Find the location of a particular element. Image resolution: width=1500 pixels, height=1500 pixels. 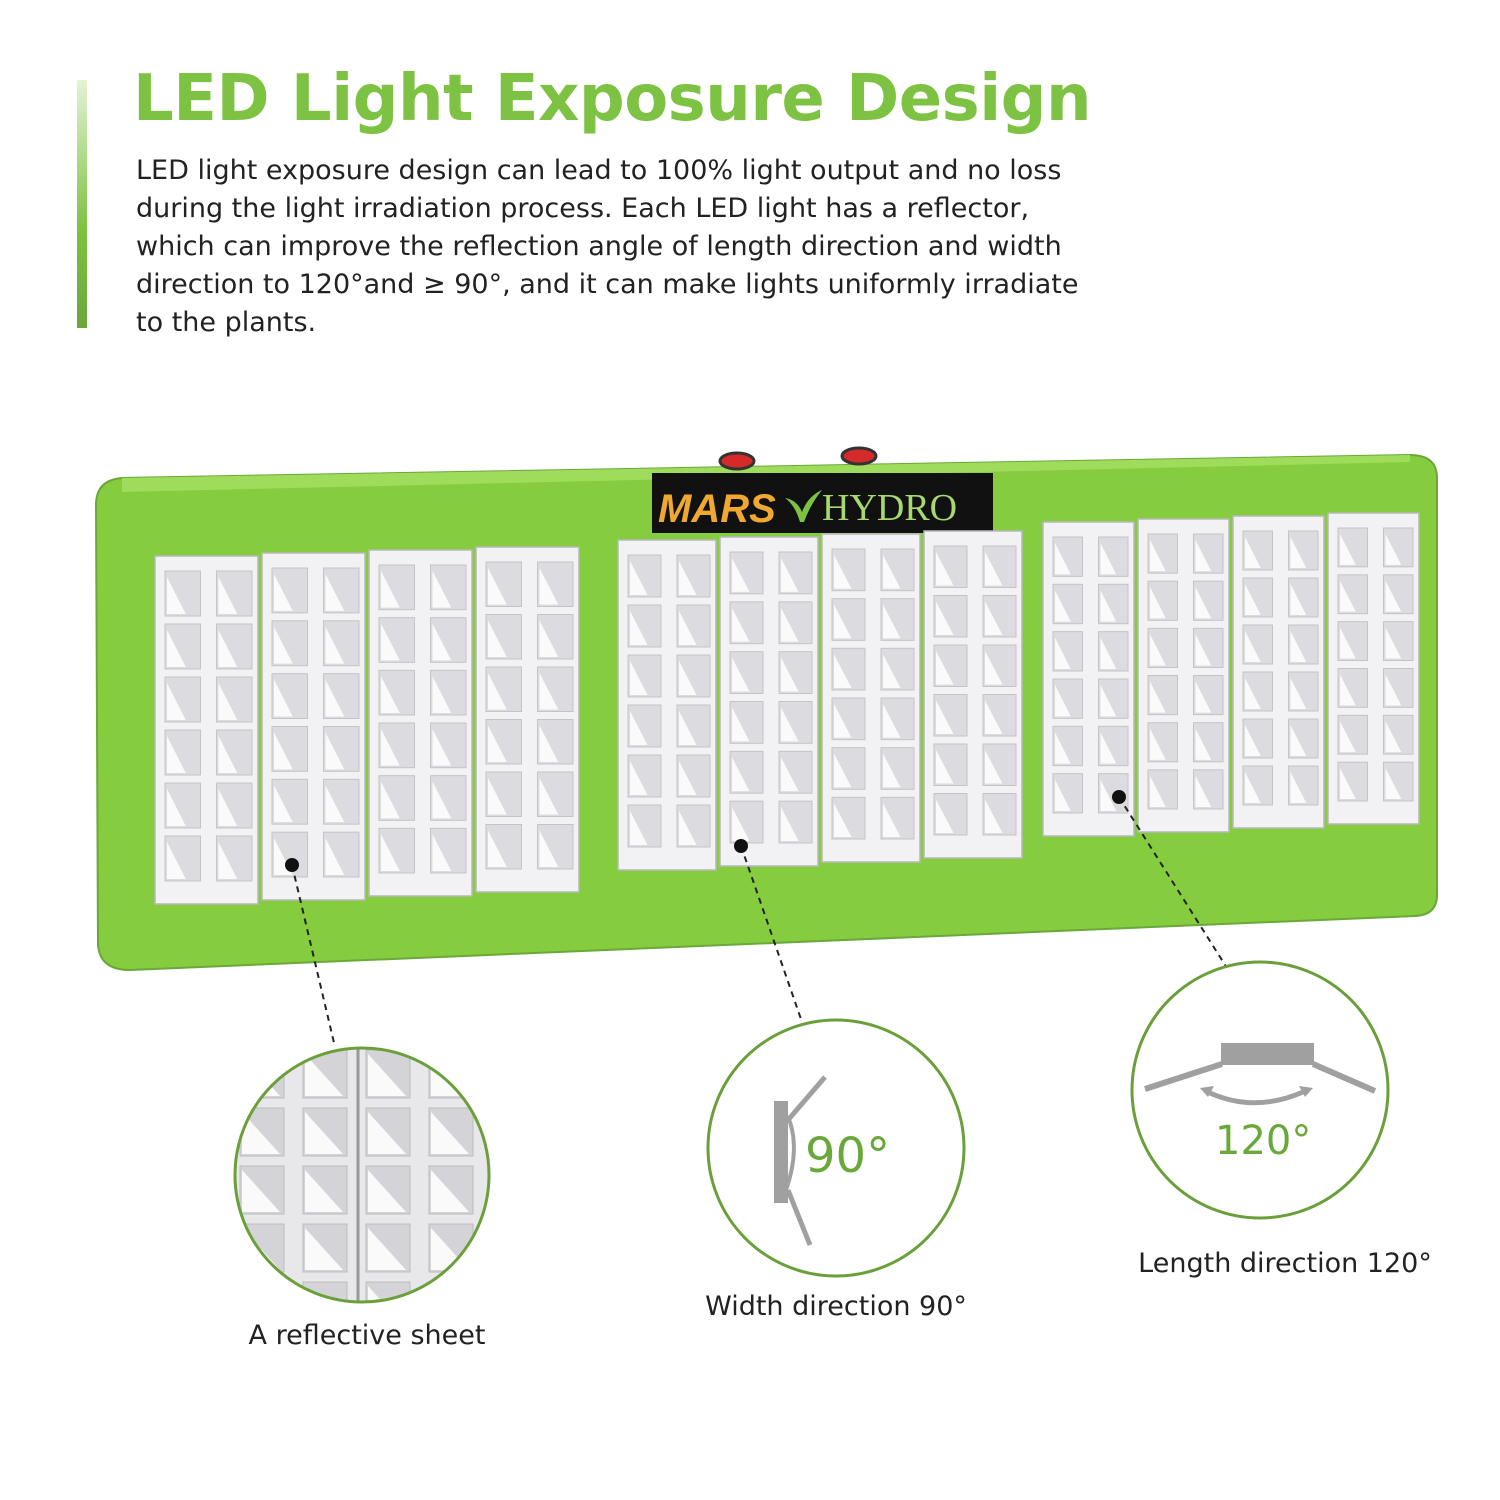

accent-bar is located at coordinates (82, 204).